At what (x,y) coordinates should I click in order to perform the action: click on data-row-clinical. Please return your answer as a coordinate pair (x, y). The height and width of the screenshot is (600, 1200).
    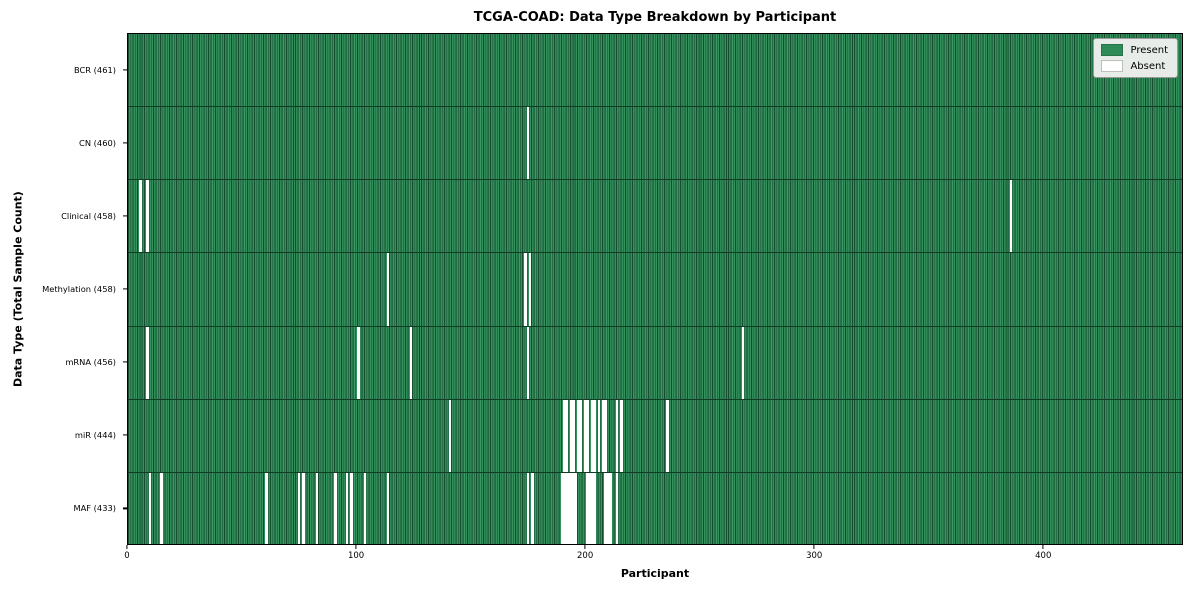
    Looking at the image, I should click on (655, 217).